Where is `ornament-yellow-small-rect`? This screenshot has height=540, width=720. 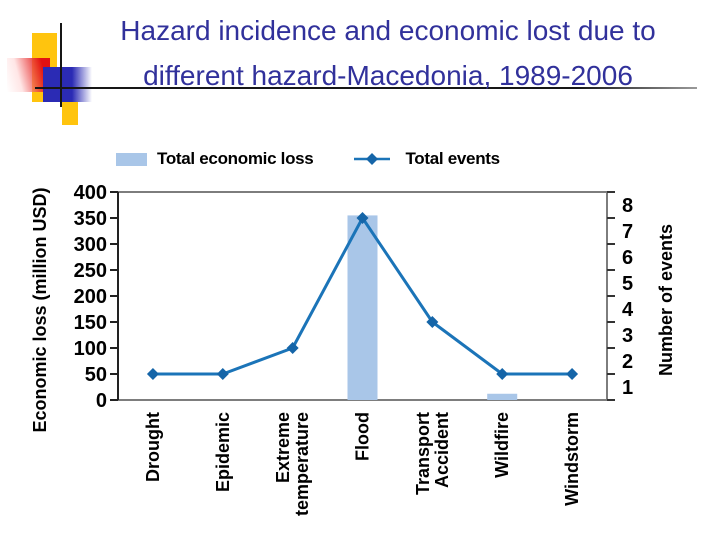
ornament-yellow-small-rect is located at coordinates (70, 113).